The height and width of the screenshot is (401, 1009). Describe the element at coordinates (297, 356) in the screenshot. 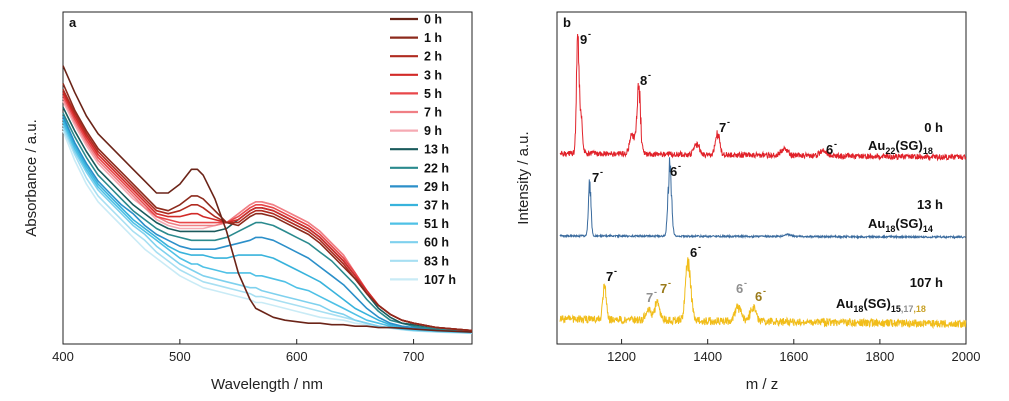

I see `x-tick-label: 600` at that location.